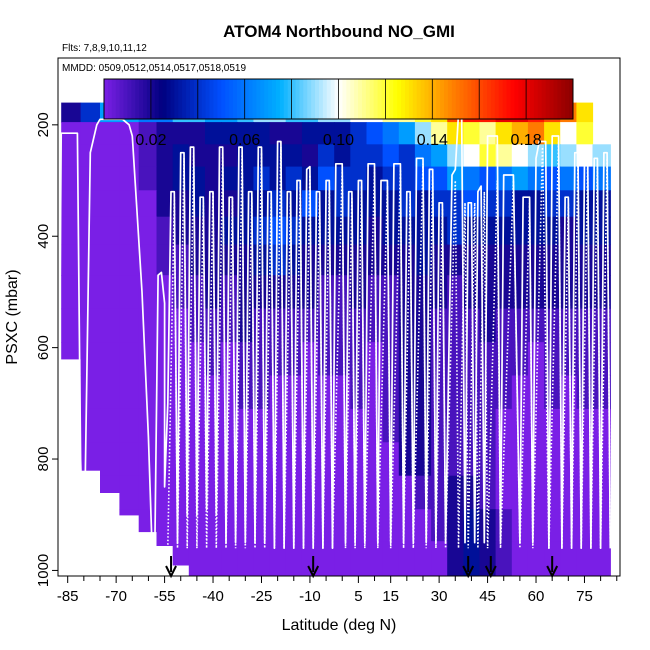  Describe the element at coordinates (213, 596) in the screenshot. I see `x-tick-label: -40` at that location.